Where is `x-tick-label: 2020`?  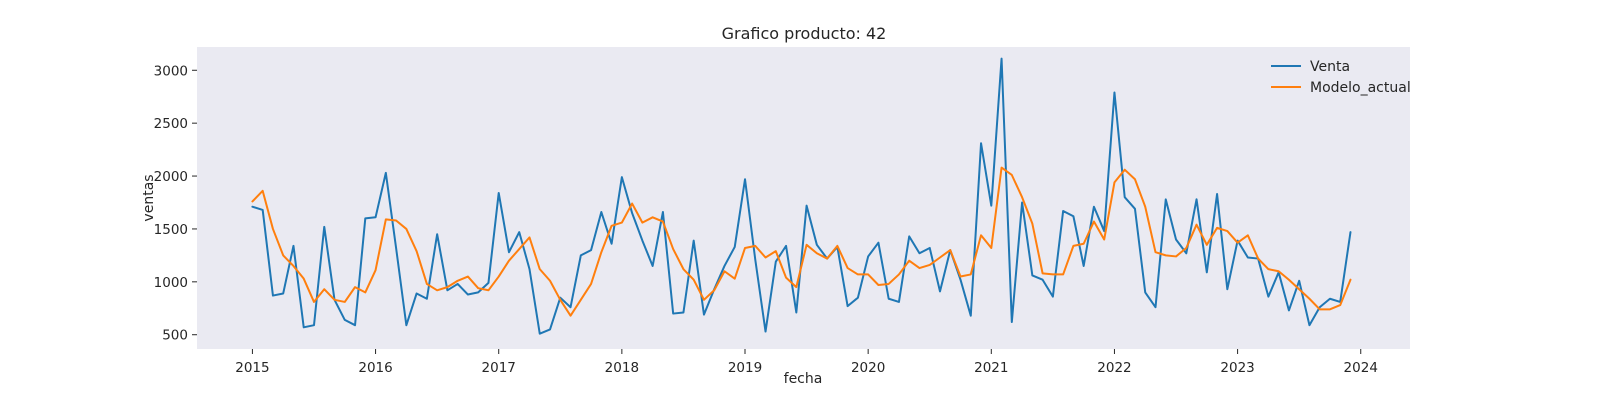
x-tick-label: 2020 is located at coordinates (868, 368).